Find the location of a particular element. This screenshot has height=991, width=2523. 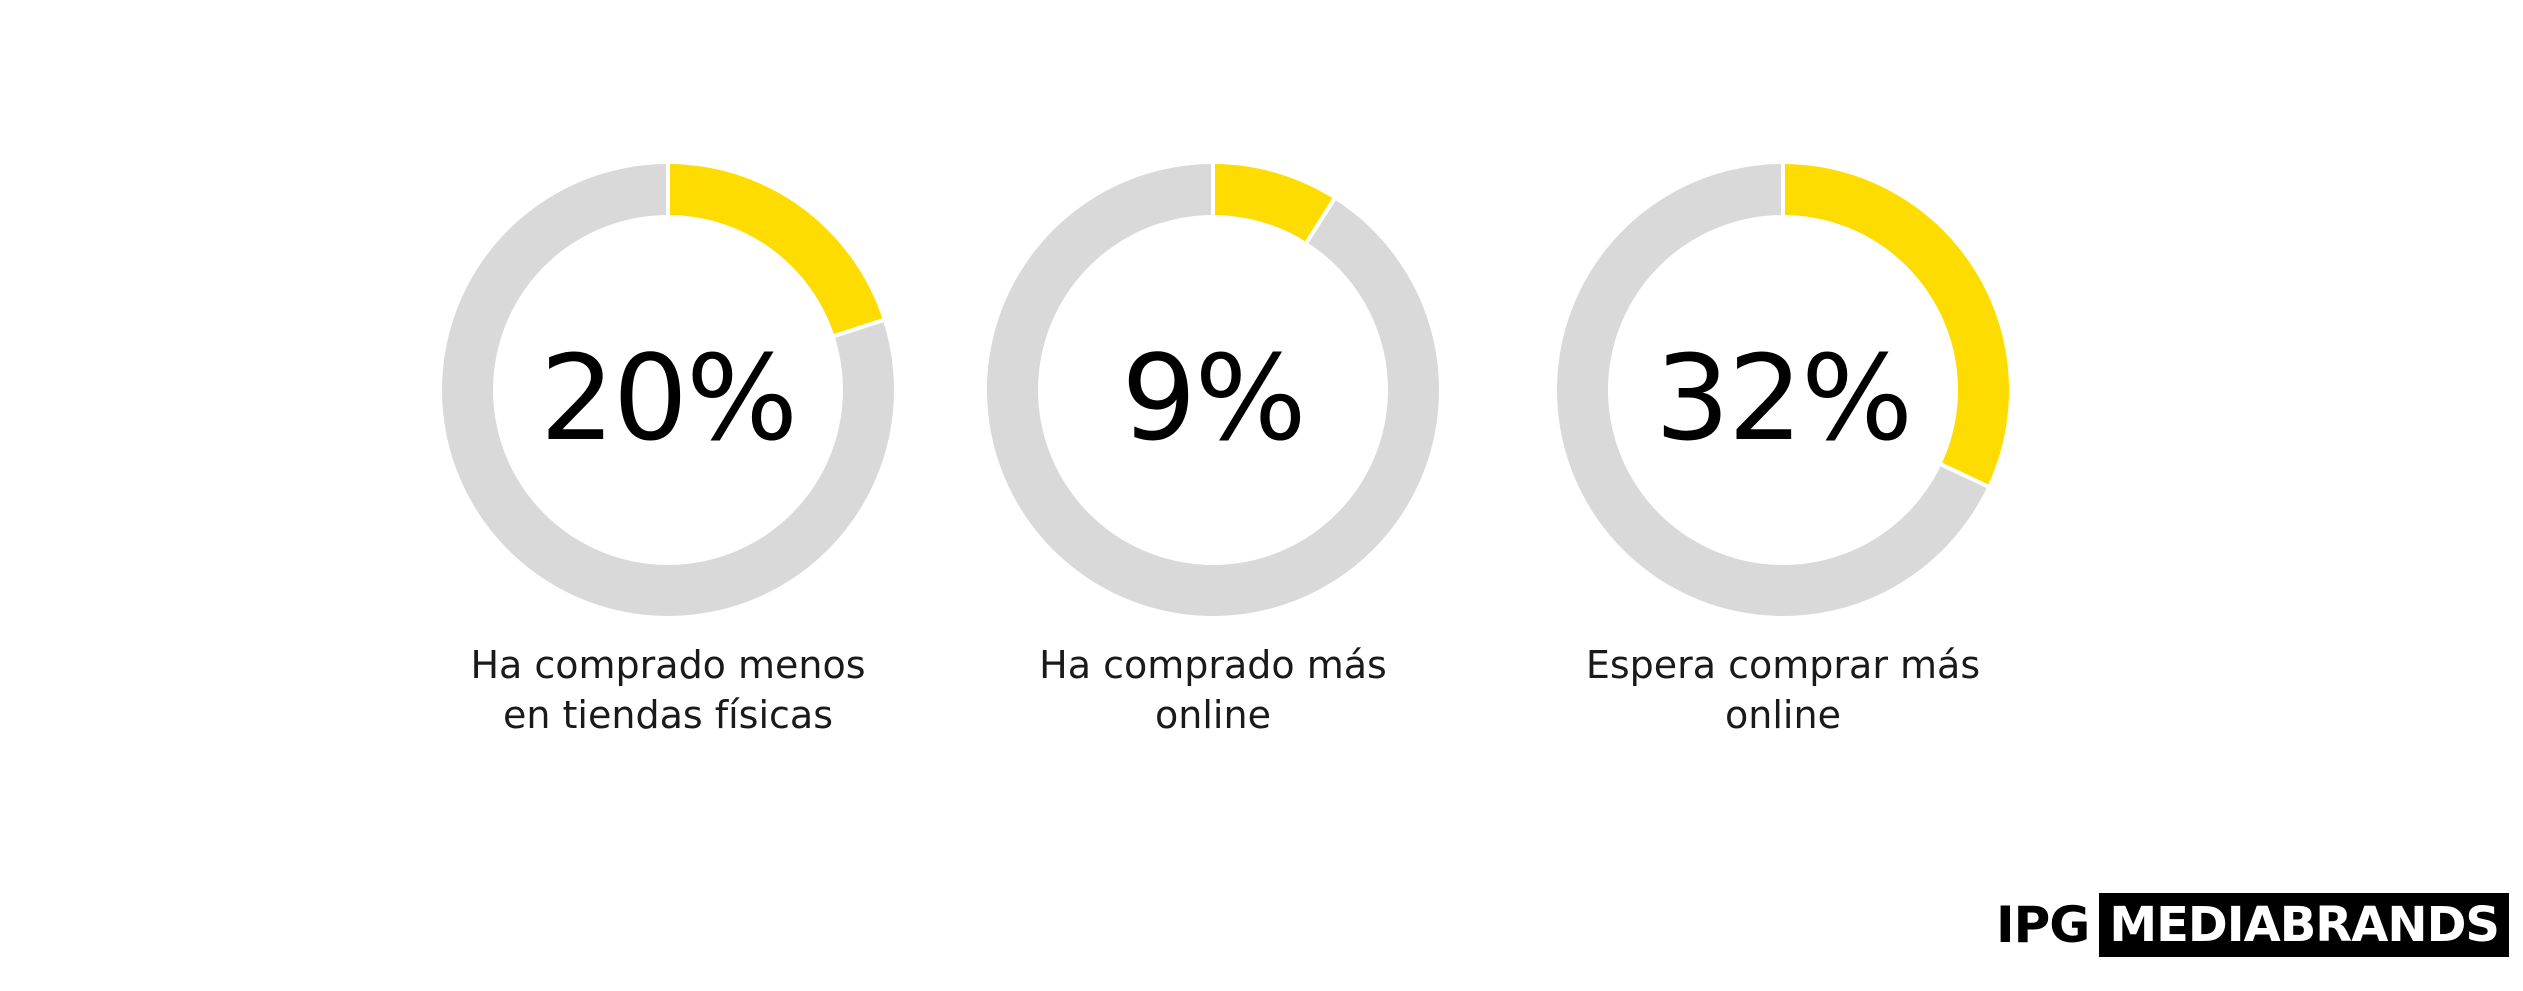

donut-chart: 20% Ha comprado menos en tiendas físicas is located at coordinates (668, 400).